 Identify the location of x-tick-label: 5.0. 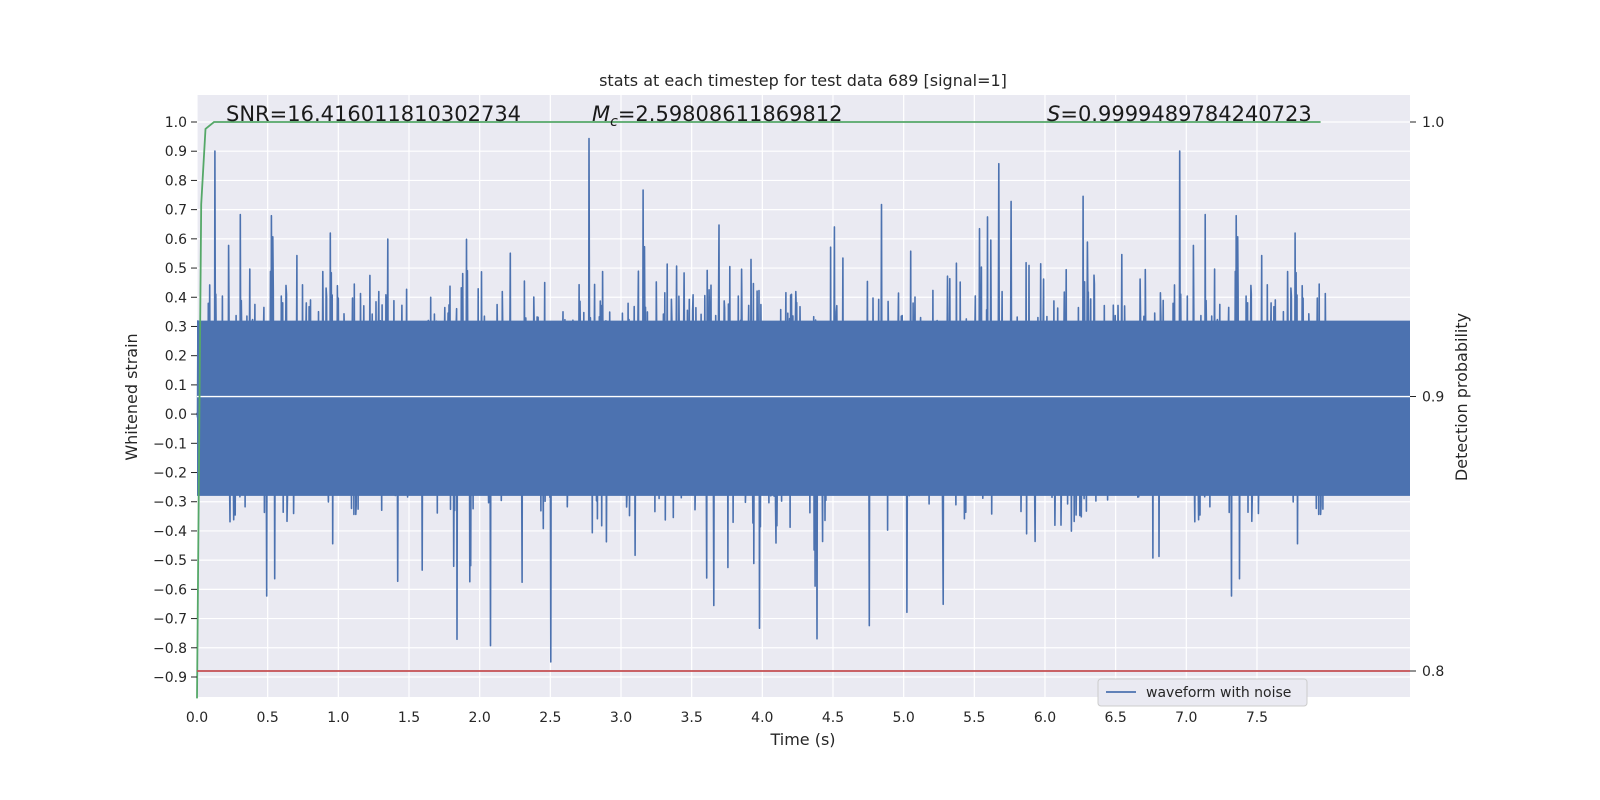
(904, 718).